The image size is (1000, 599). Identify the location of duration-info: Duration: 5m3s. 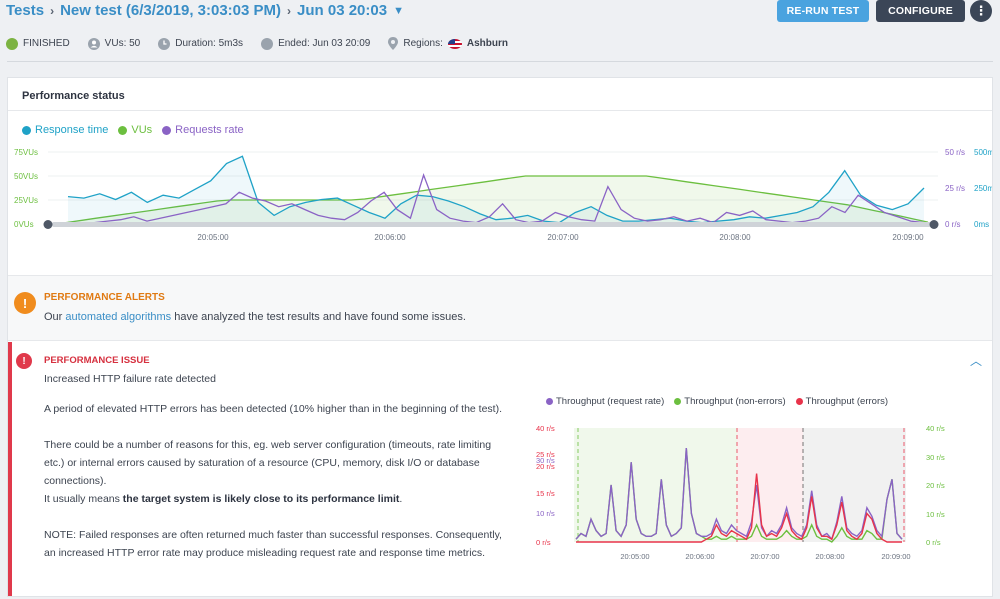
(201, 43).